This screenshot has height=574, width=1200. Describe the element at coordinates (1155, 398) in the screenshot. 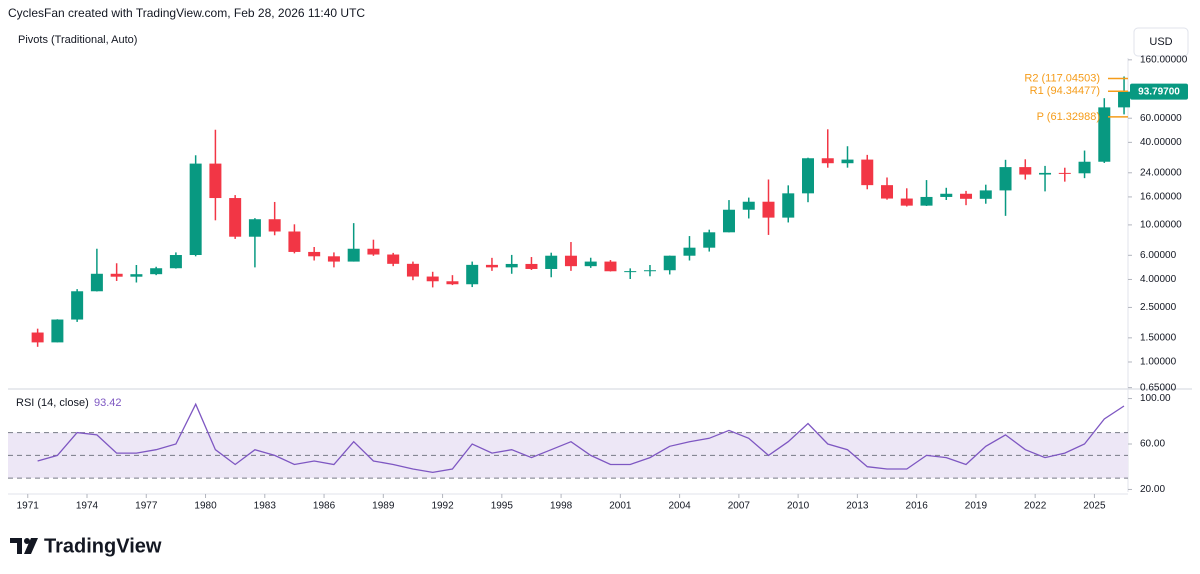

I see `y-tick-label: 100.00` at that location.